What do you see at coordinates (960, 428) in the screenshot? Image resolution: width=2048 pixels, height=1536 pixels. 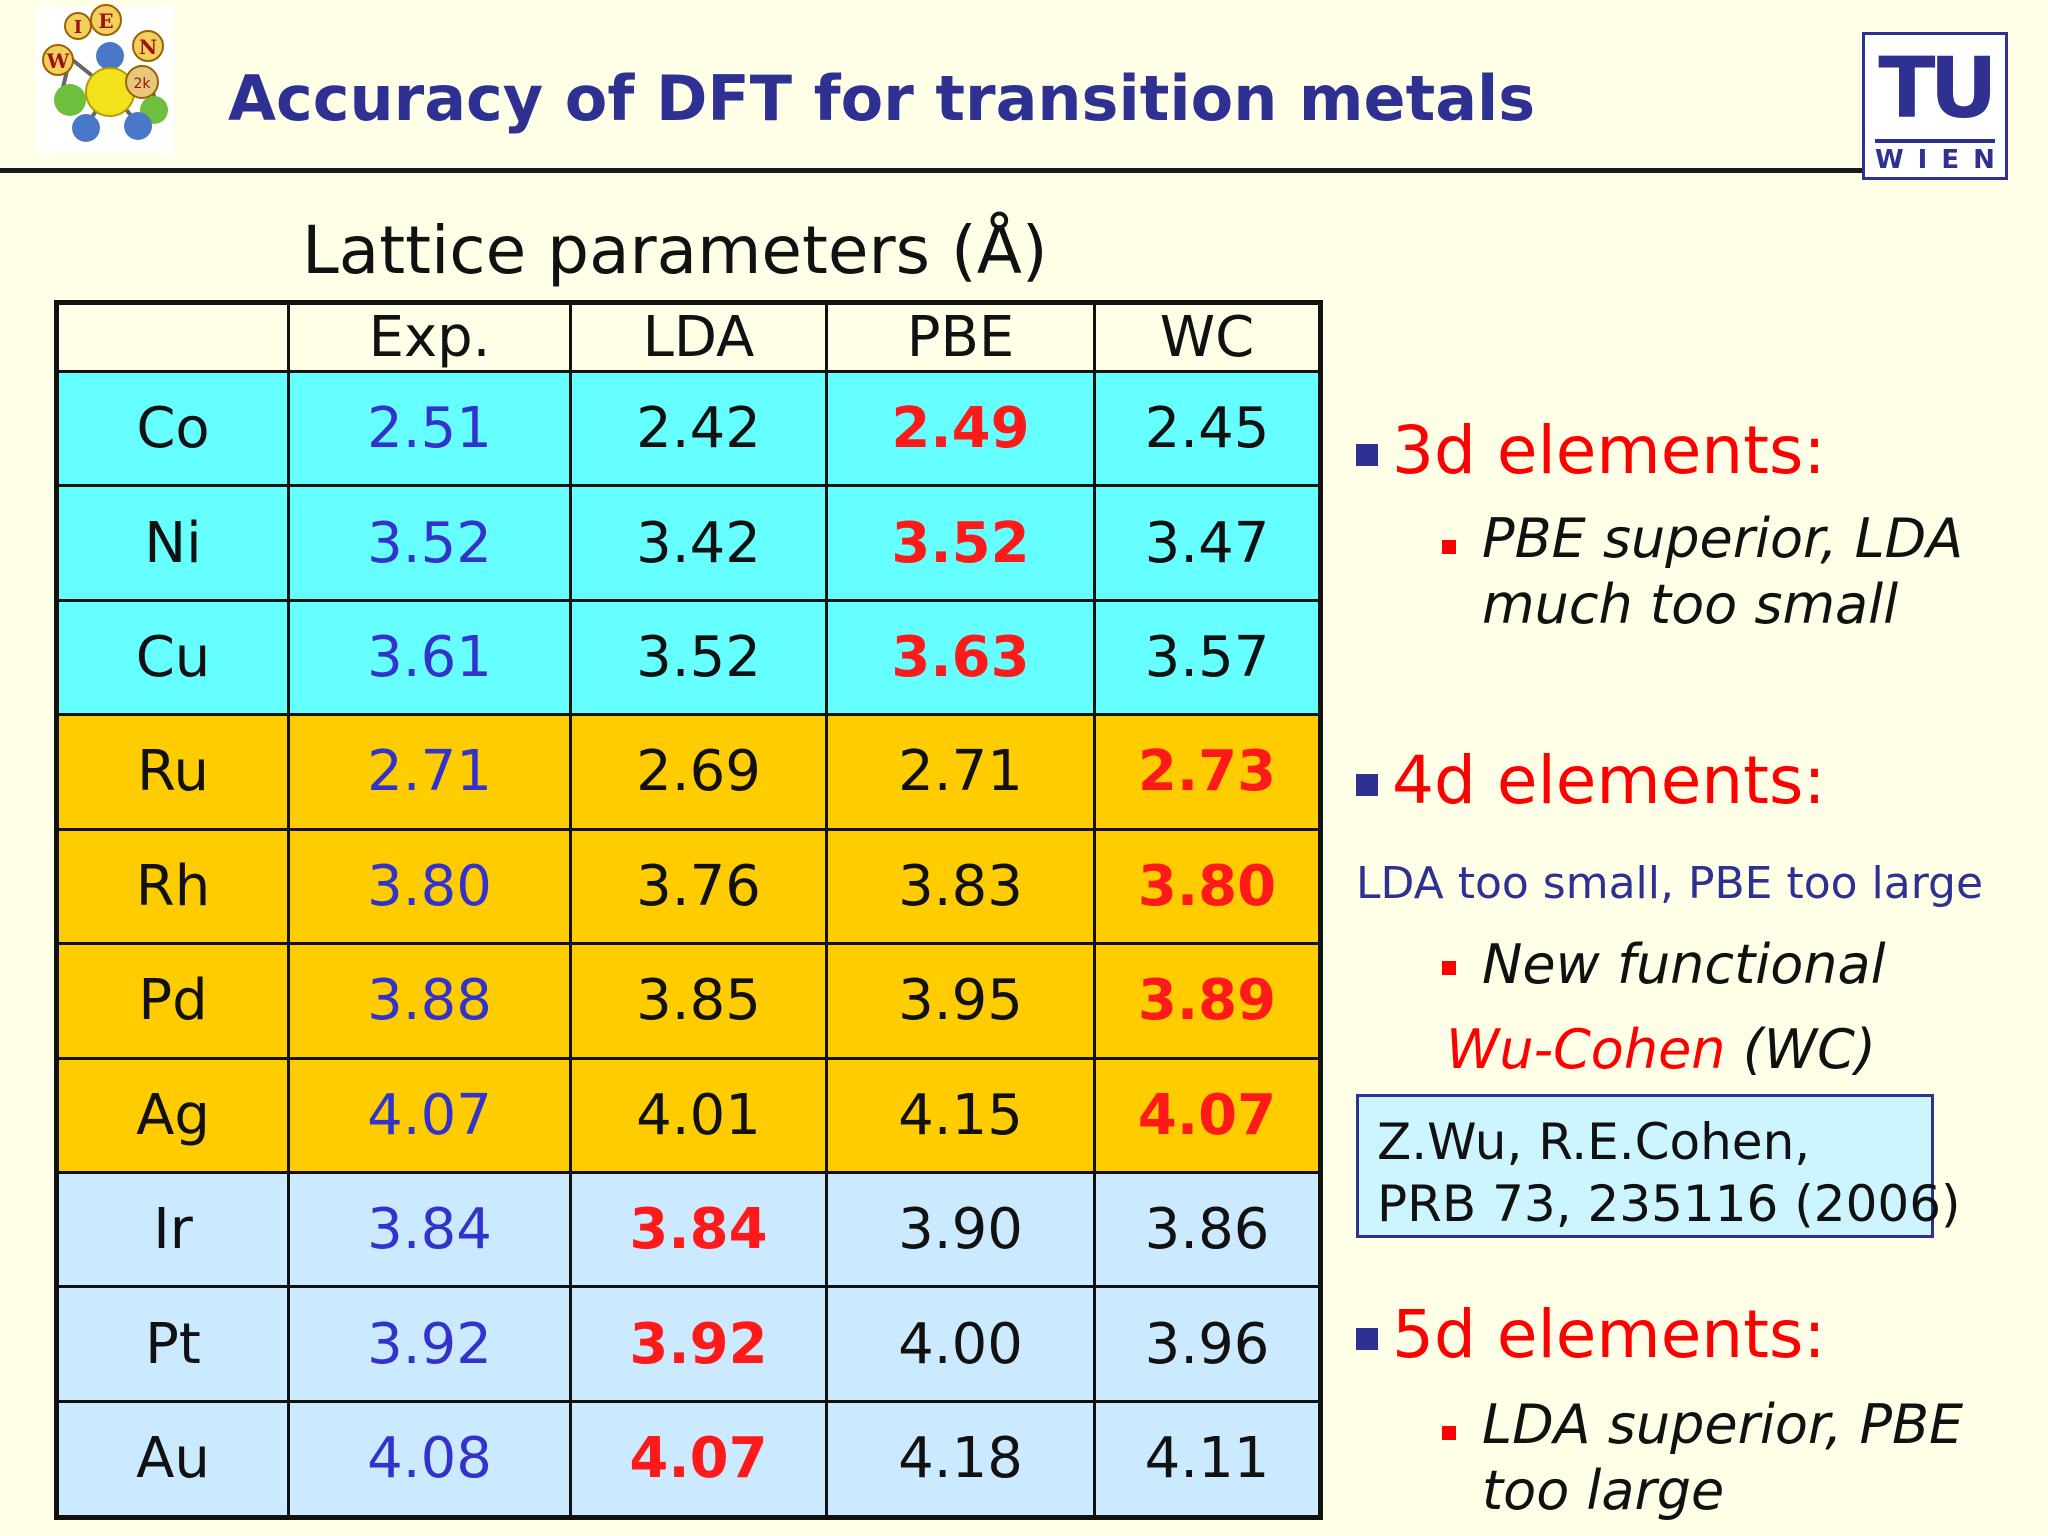 I see `pbe-cell: 2.49` at bounding box center [960, 428].